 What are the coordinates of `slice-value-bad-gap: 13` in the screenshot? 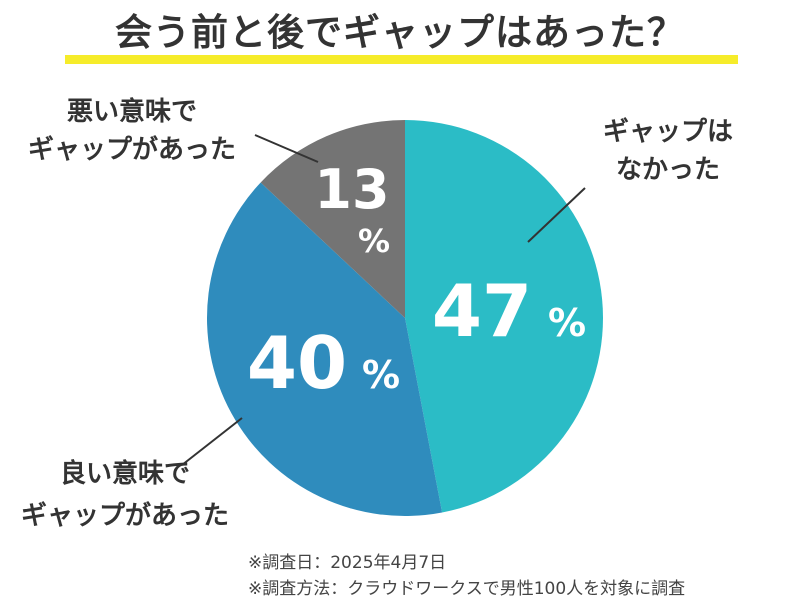 It's located at (351, 189).